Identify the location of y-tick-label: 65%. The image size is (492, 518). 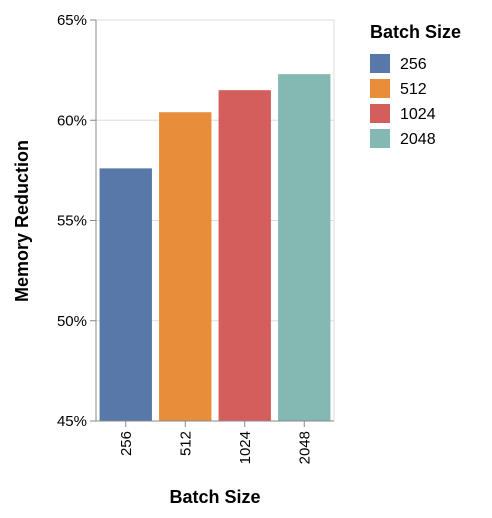
(72, 20).